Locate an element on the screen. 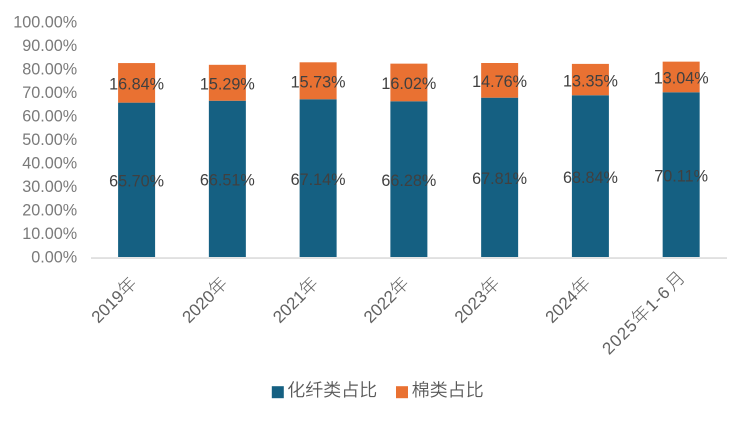 The width and height of the screenshot is (750, 424). svg-text: 40.00% is located at coordinates (49, 164).